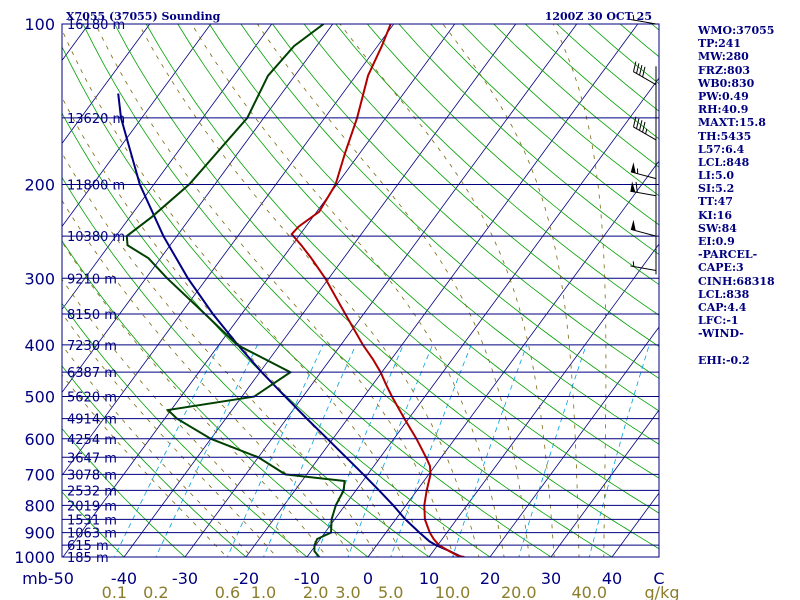  Describe the element at coordinates (633, 225) in the screenshot. I see `wind-barb-pennant` at that location.